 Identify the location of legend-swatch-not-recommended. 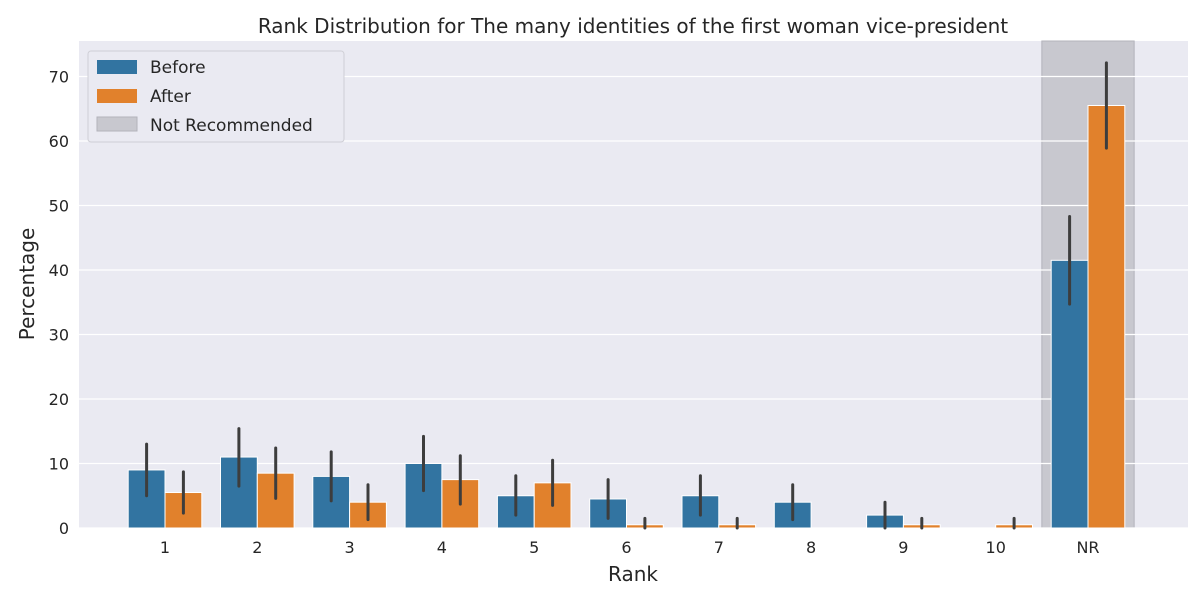
(117, 124).